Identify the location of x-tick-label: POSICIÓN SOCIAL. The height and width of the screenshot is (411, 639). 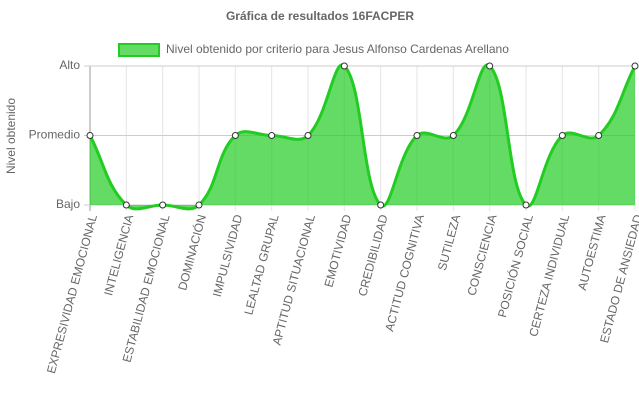
(515, 265).